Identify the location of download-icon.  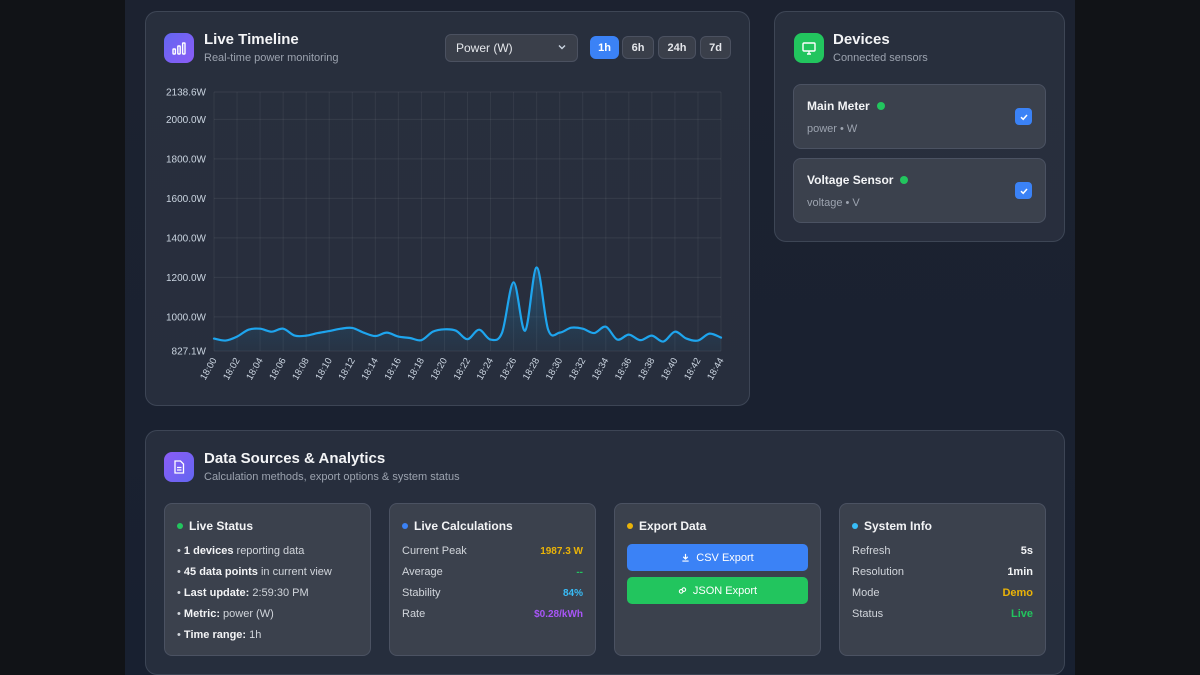
(685, 557).